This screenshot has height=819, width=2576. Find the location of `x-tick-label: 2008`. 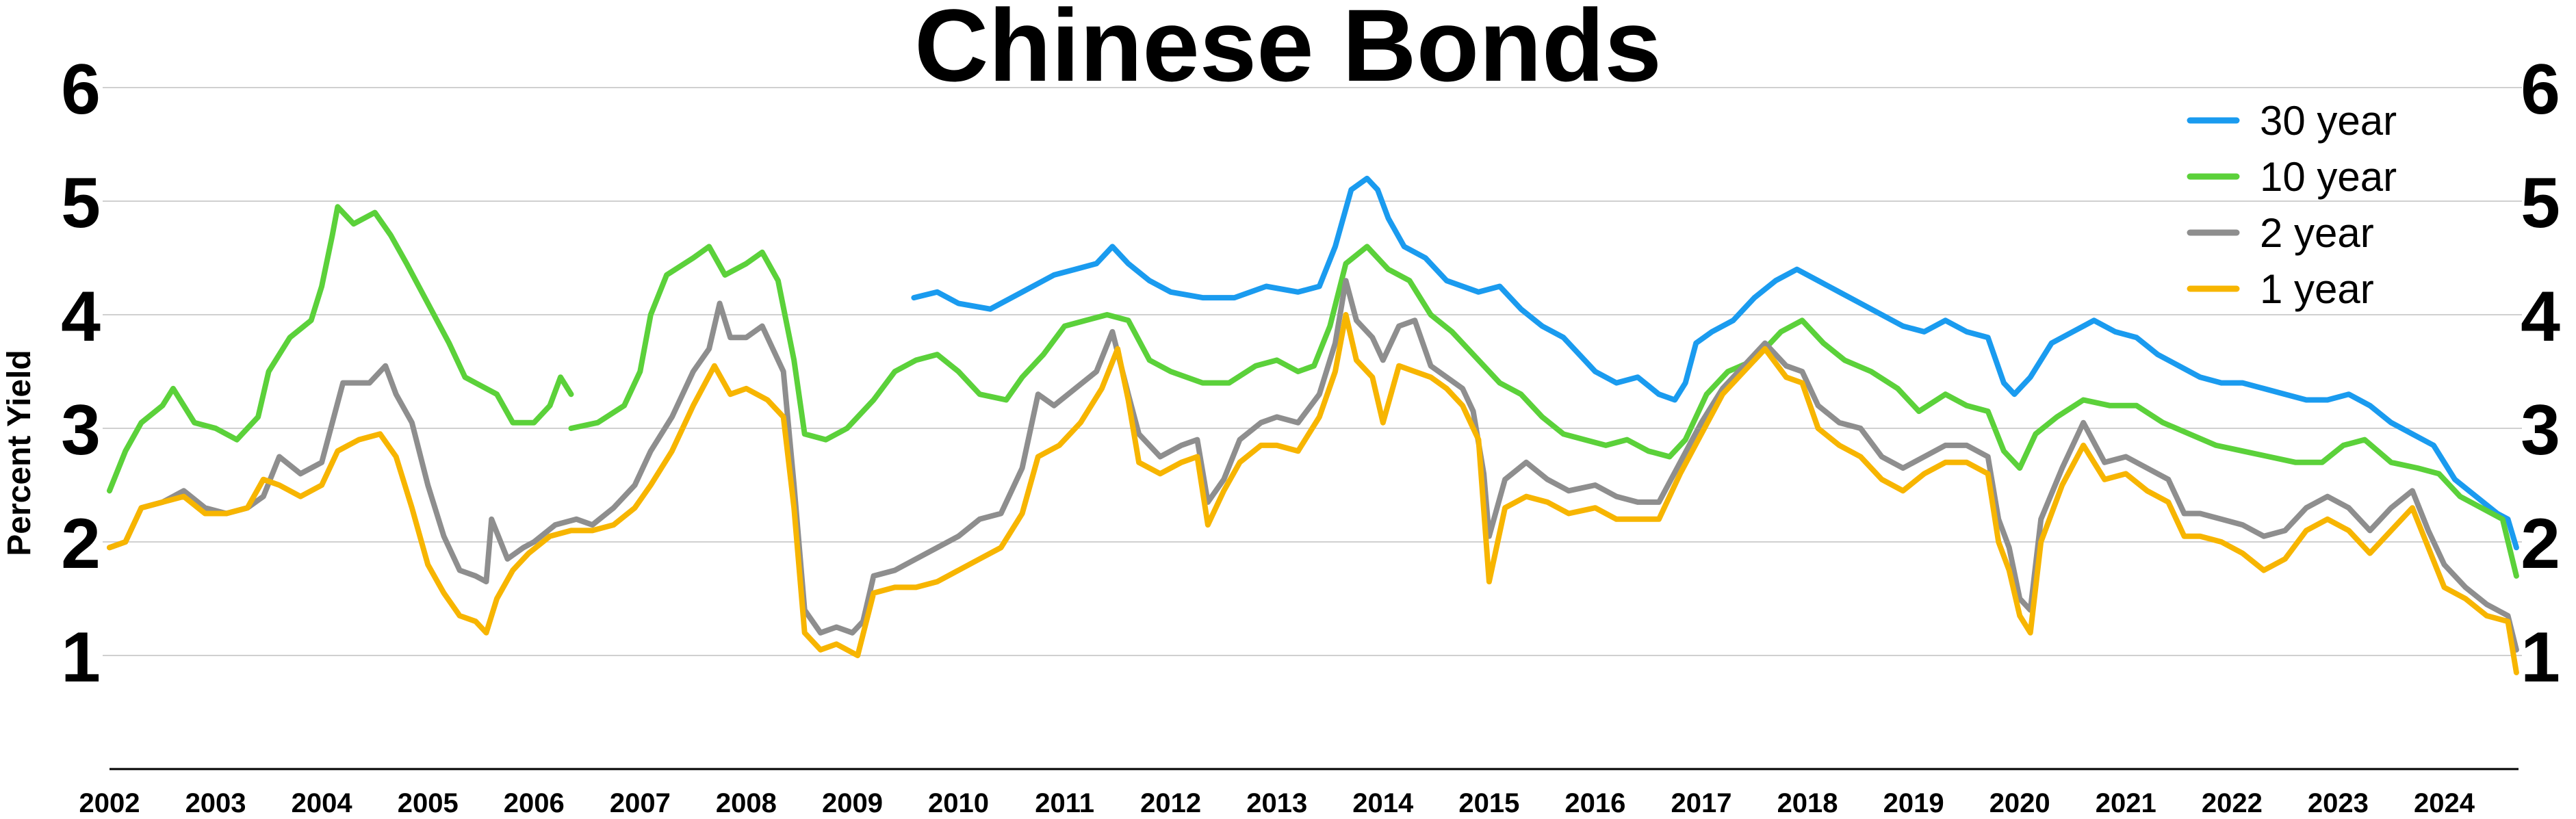

x-tick-label: 2008 is located at coordinates (747, 803).